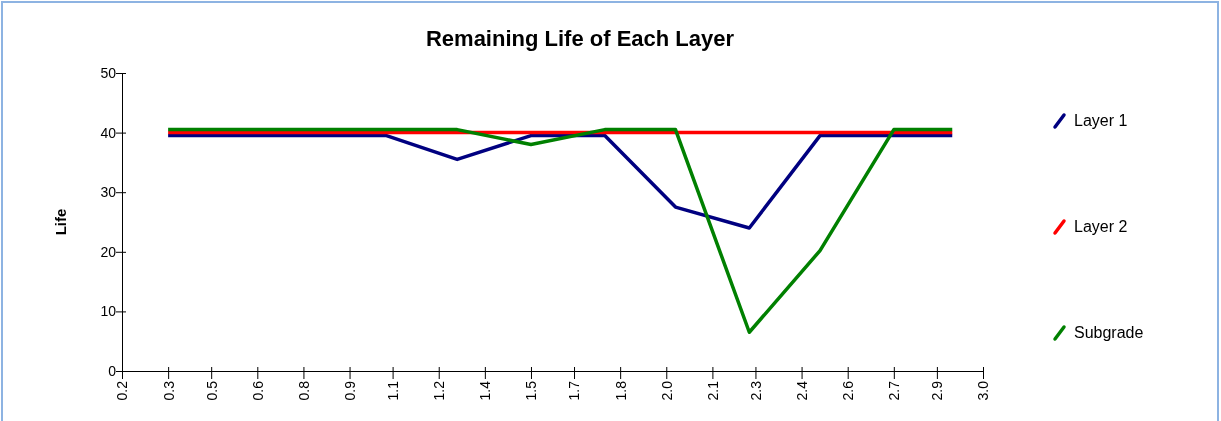  Describe the element at coordinates (1101, 226) in the screenshot. I see `legend-label: Layer 2` at that location.